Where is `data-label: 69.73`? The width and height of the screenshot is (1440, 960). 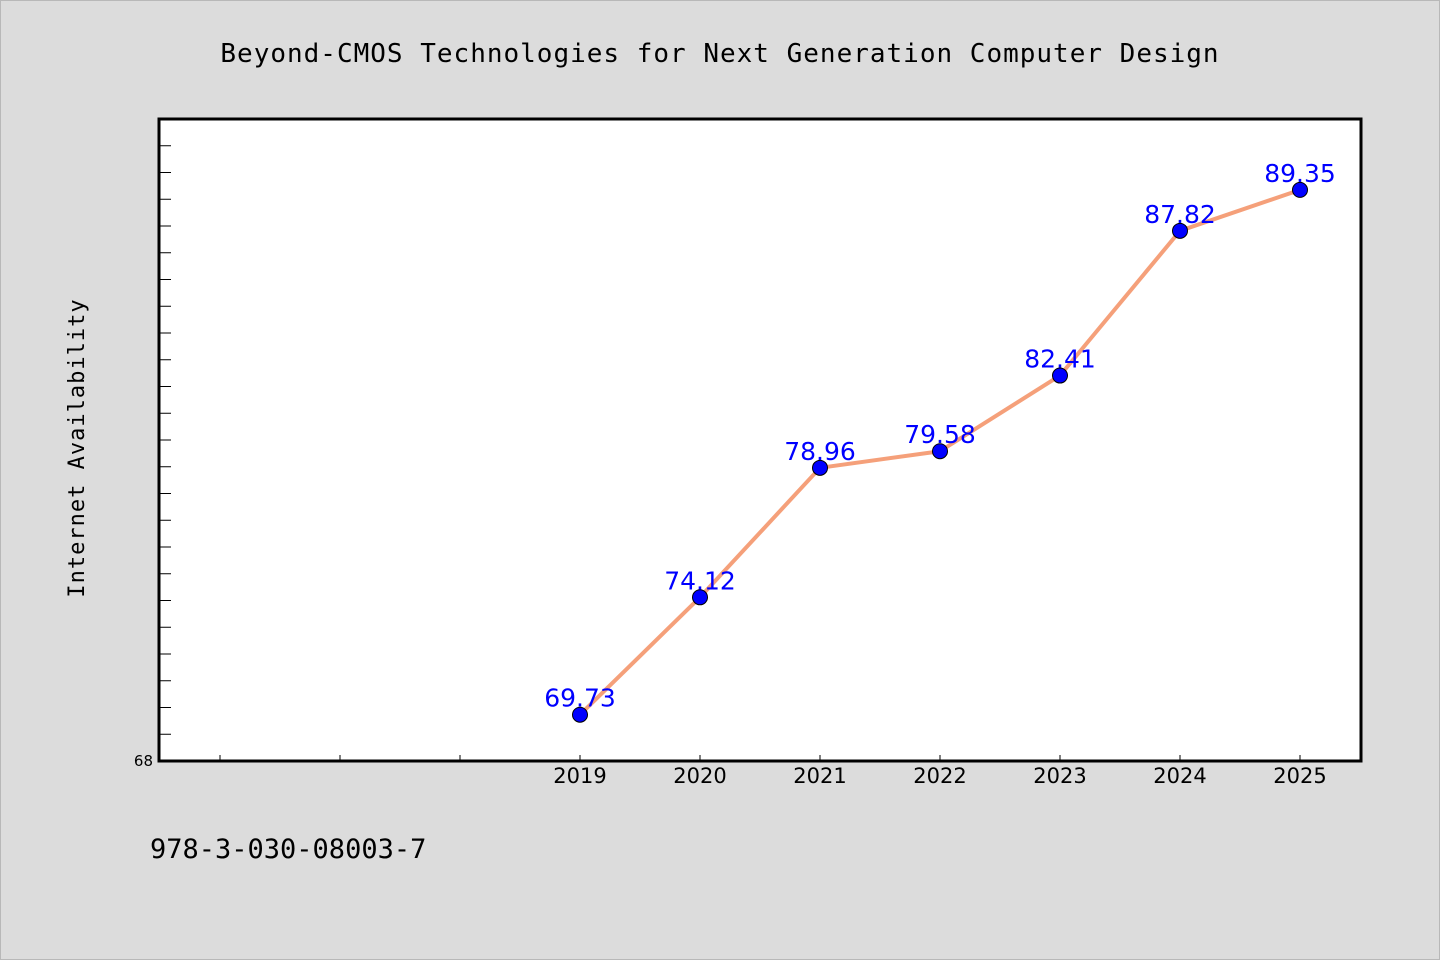 data-label: 69.73 is located at coordinates (580, 698).